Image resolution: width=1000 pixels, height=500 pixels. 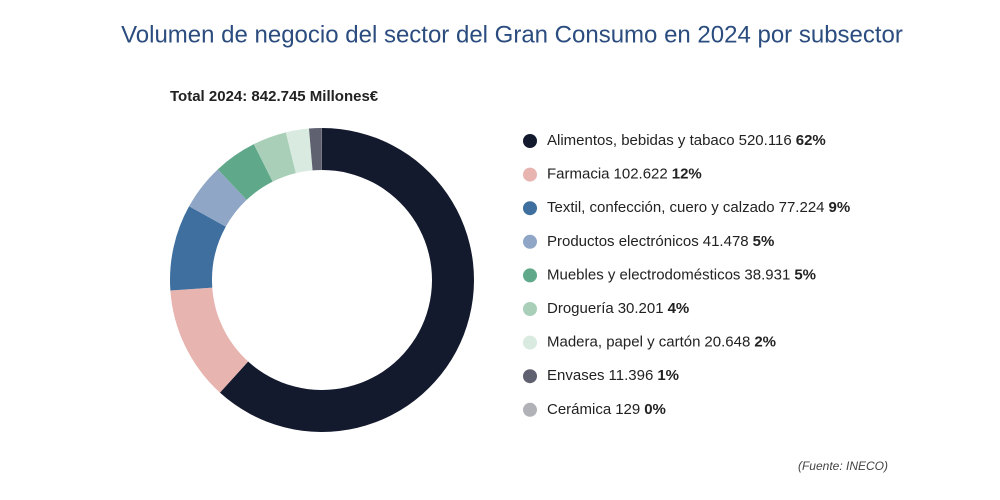 I want to click on legend-entry: Cerámica 129 0%, so click(x=606, y=409).